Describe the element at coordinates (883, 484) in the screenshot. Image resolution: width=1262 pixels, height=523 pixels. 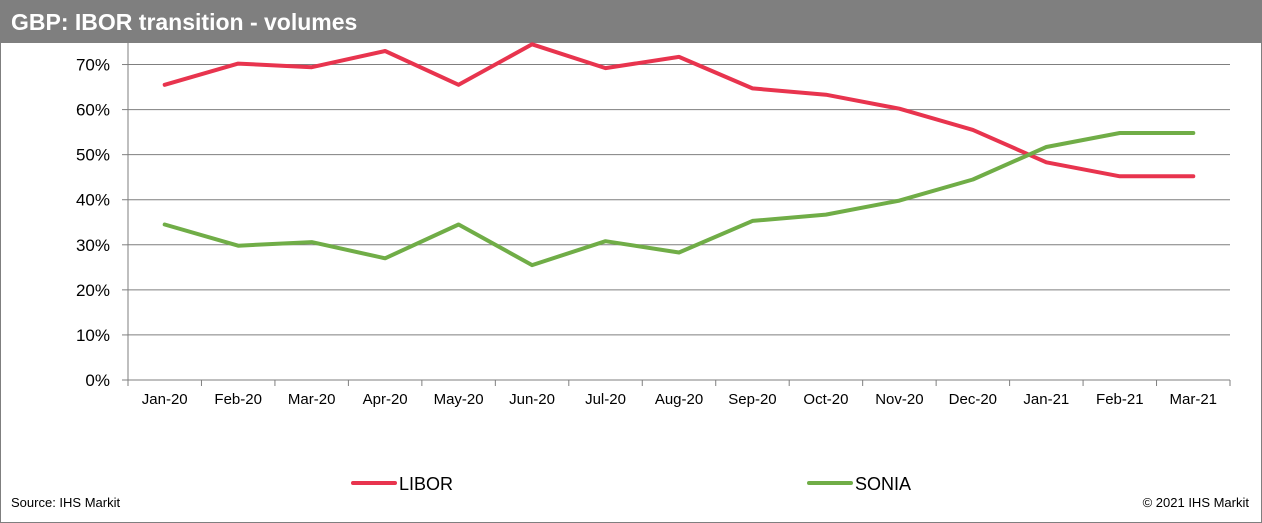
I see `legend-label-sonia: SONIA` at that location.